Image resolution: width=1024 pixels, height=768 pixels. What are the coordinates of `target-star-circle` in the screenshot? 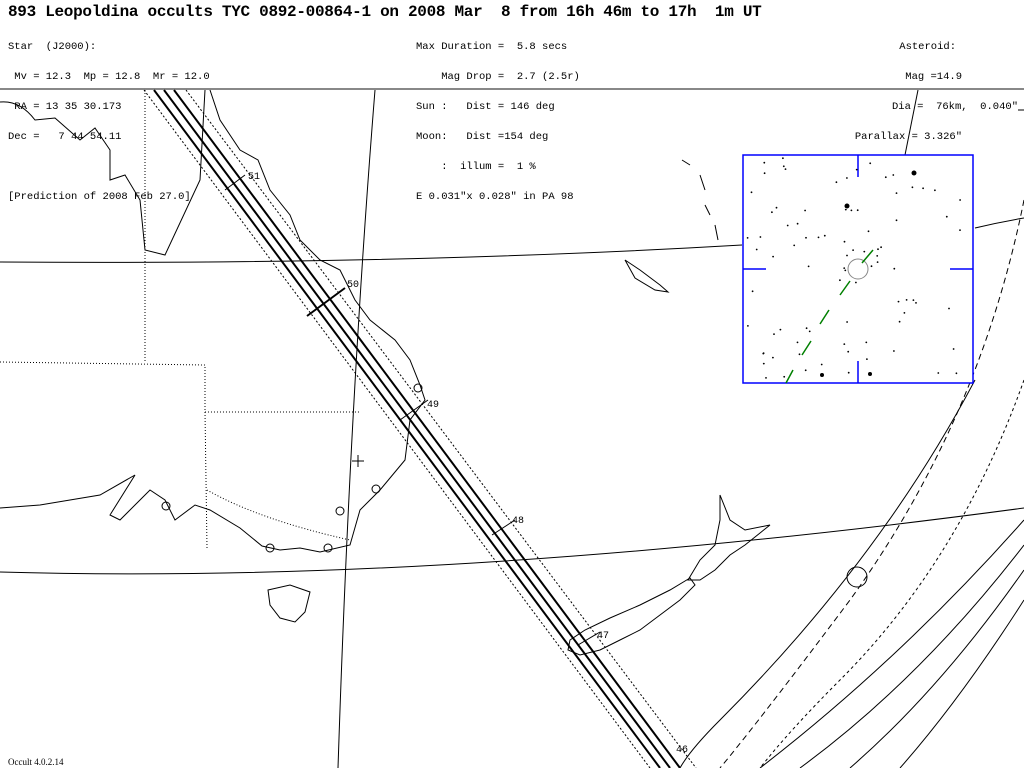 It's located at (858, 269).